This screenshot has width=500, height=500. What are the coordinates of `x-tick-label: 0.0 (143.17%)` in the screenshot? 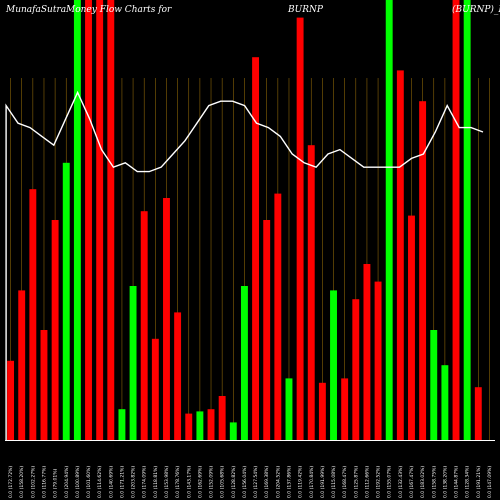 It's located at (189, 482).